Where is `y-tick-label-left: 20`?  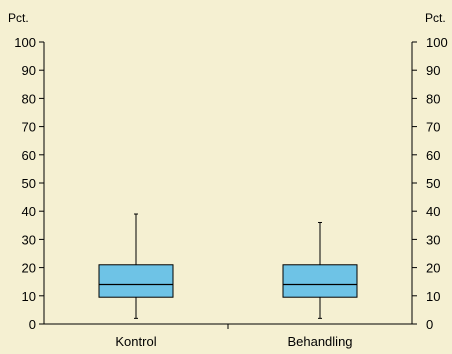
y-tick-label-left: 20 is located at coordinates (29, 268).